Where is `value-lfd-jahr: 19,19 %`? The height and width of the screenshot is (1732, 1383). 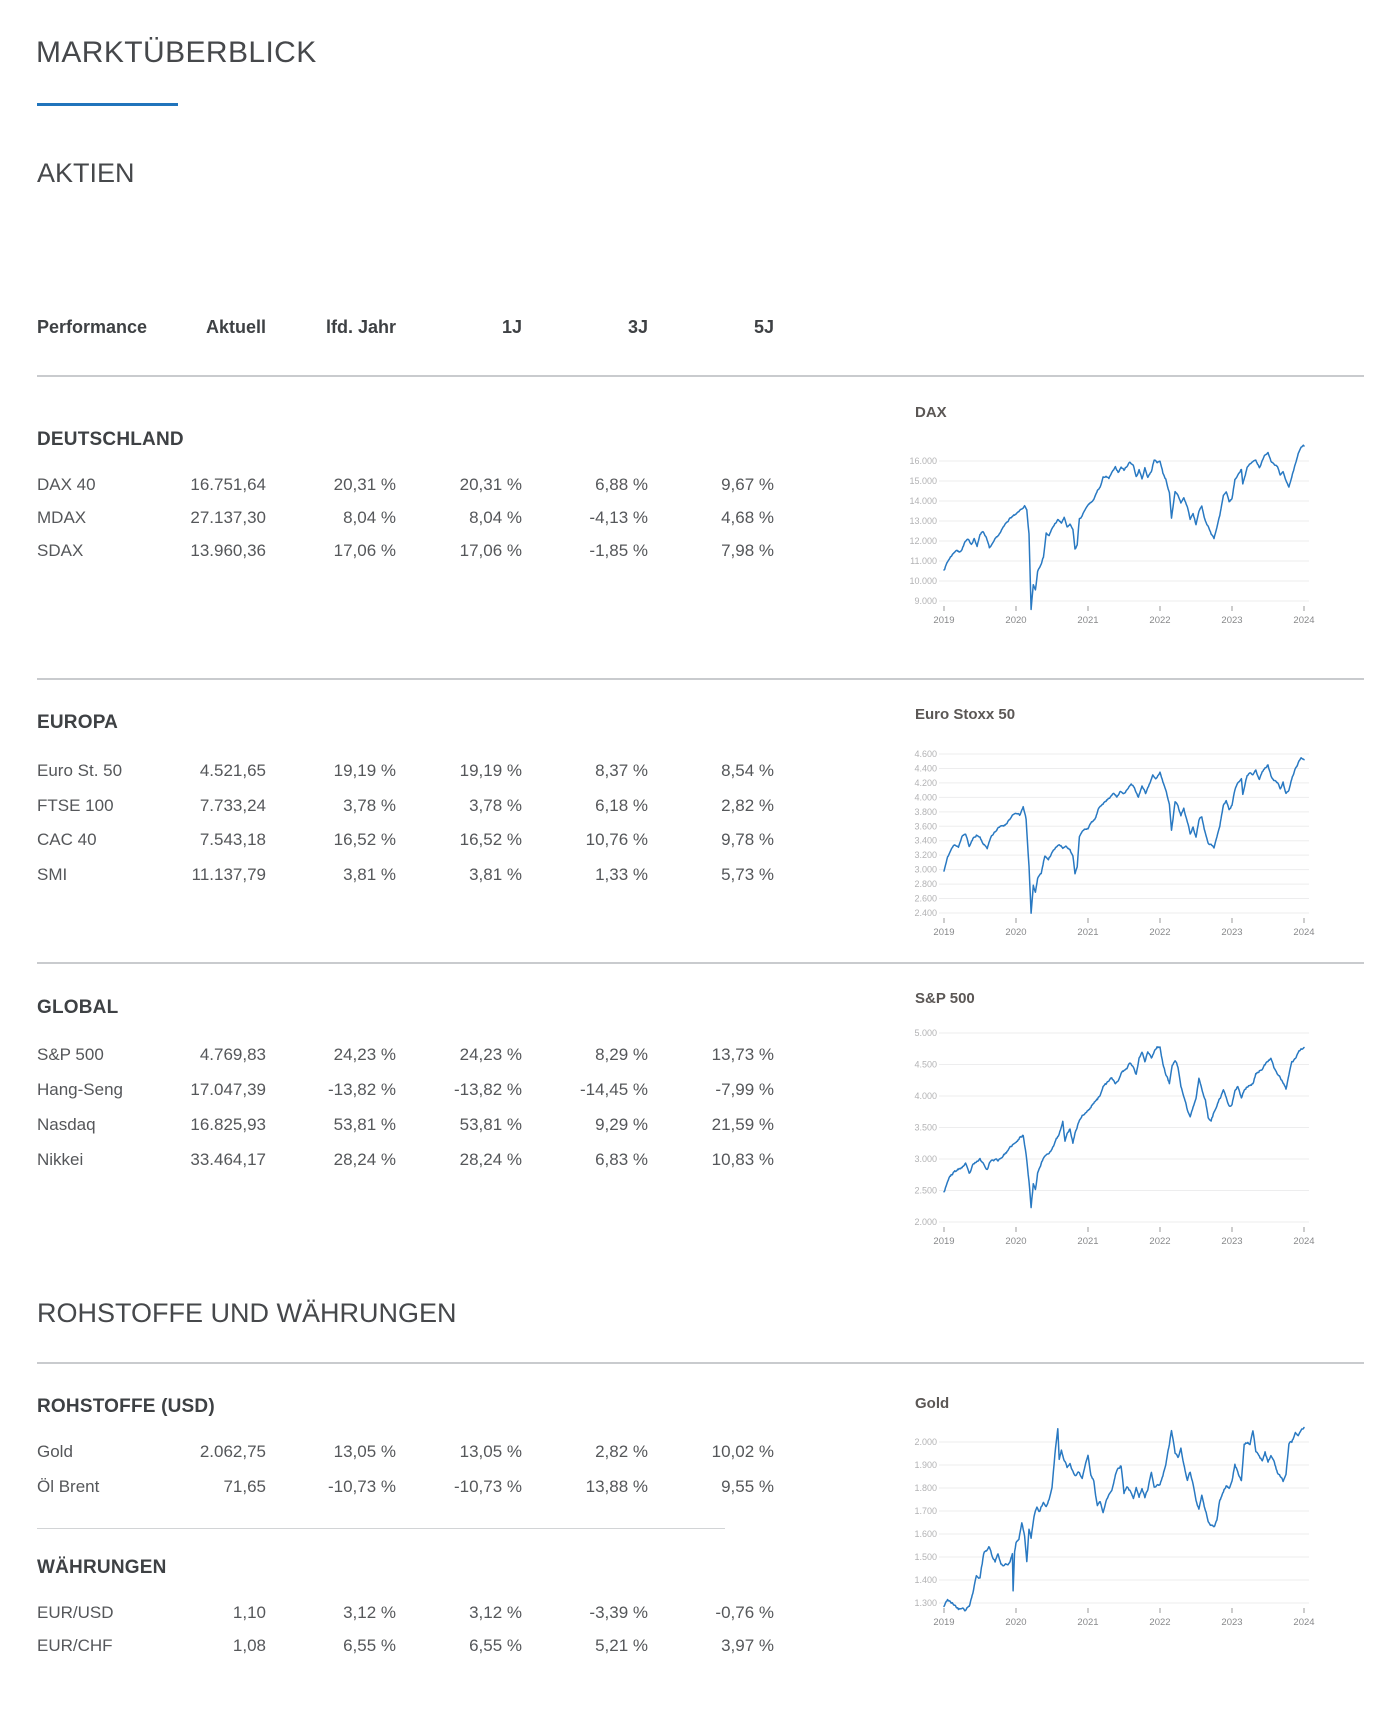
value-lfd-jahr: 19,19 % is located at coordinates (364, 770).